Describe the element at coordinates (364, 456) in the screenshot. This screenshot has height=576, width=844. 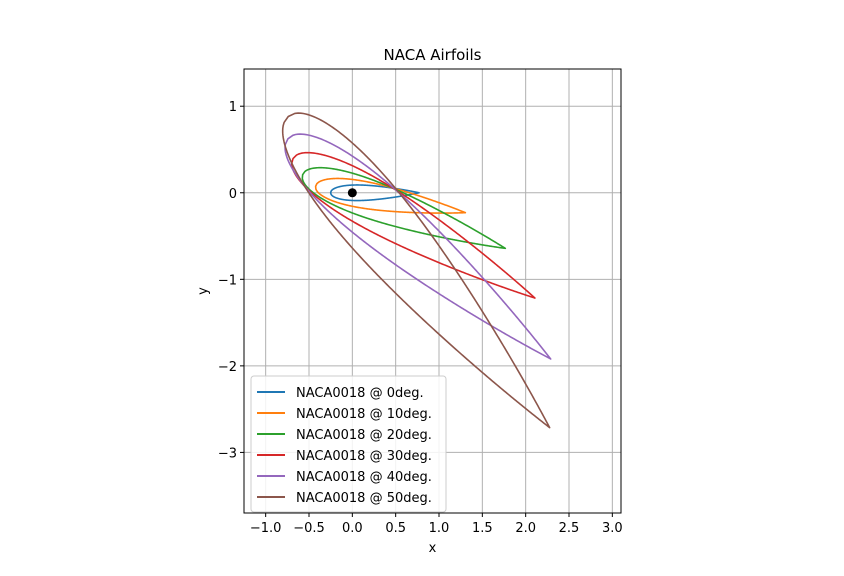
I see `legend-label: NACA0018 @ 30deg.` at that location.